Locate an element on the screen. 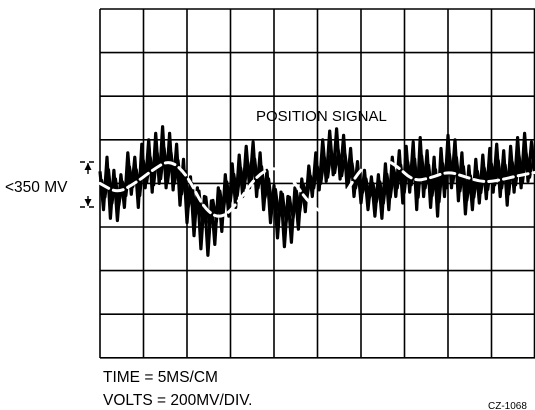  figure-id-label: CZ-1068 is located at coordinates (507, 405).